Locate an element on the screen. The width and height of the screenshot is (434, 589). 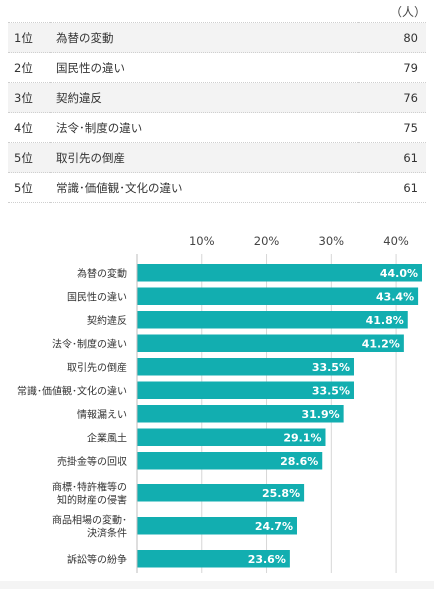
category-label: 売掛金等の回収 is located at coordinates (92, 461).